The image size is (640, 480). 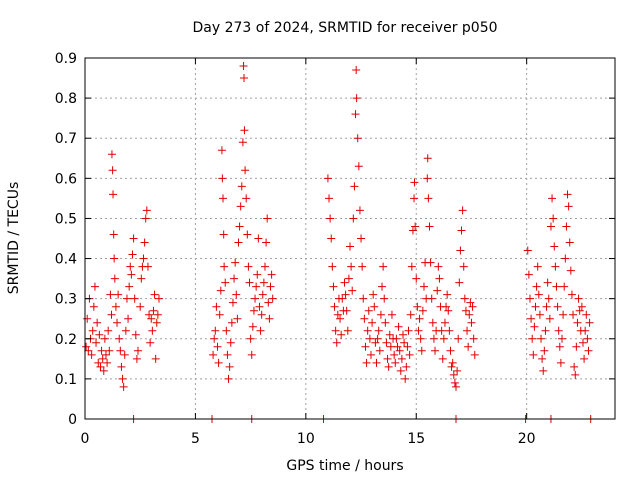 I want to click on y-axis-label: SRMTID / TECUs, so click(x=14, y=238).